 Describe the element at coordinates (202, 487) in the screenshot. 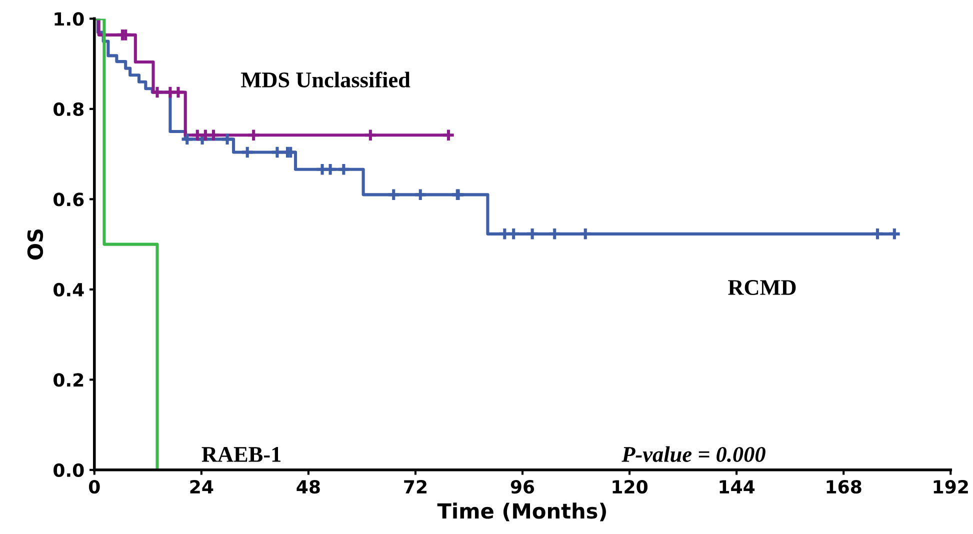

I see `x-tick-label: 24` at that location.